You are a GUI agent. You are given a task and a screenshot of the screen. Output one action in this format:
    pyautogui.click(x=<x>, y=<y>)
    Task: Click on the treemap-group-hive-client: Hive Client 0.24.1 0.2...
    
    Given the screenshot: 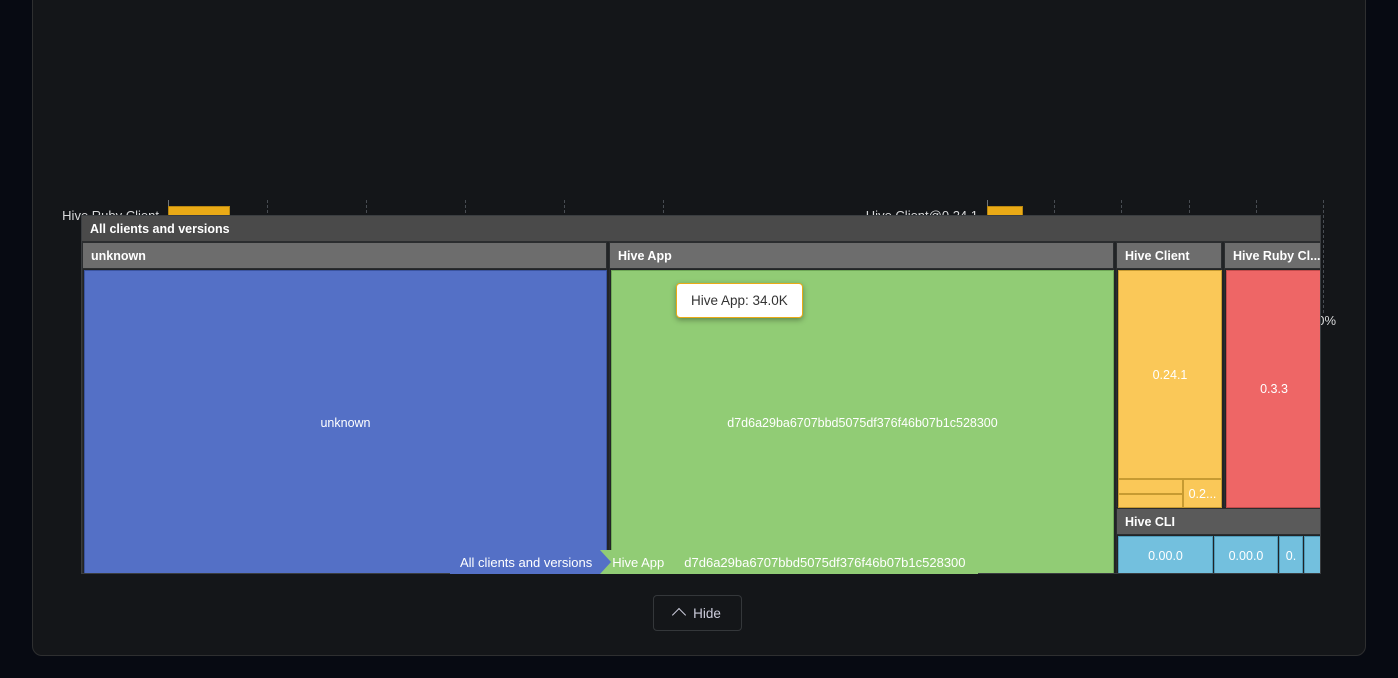 What is the action you would take?
    pyautogui.click(x=1169, y=376)
    